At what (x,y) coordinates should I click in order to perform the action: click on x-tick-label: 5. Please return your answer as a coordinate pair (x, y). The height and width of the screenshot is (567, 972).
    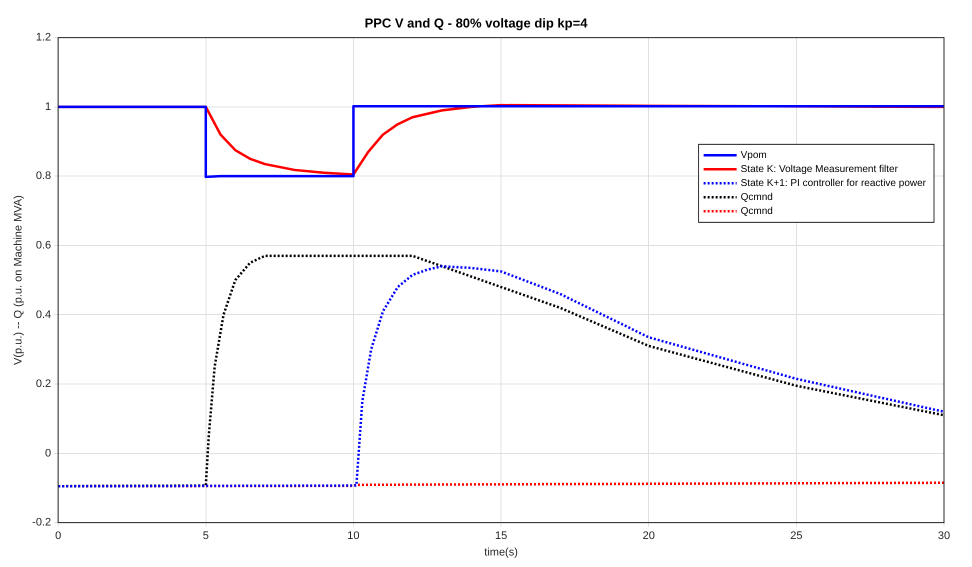
    Looking at the image, I should click on (205, 536).